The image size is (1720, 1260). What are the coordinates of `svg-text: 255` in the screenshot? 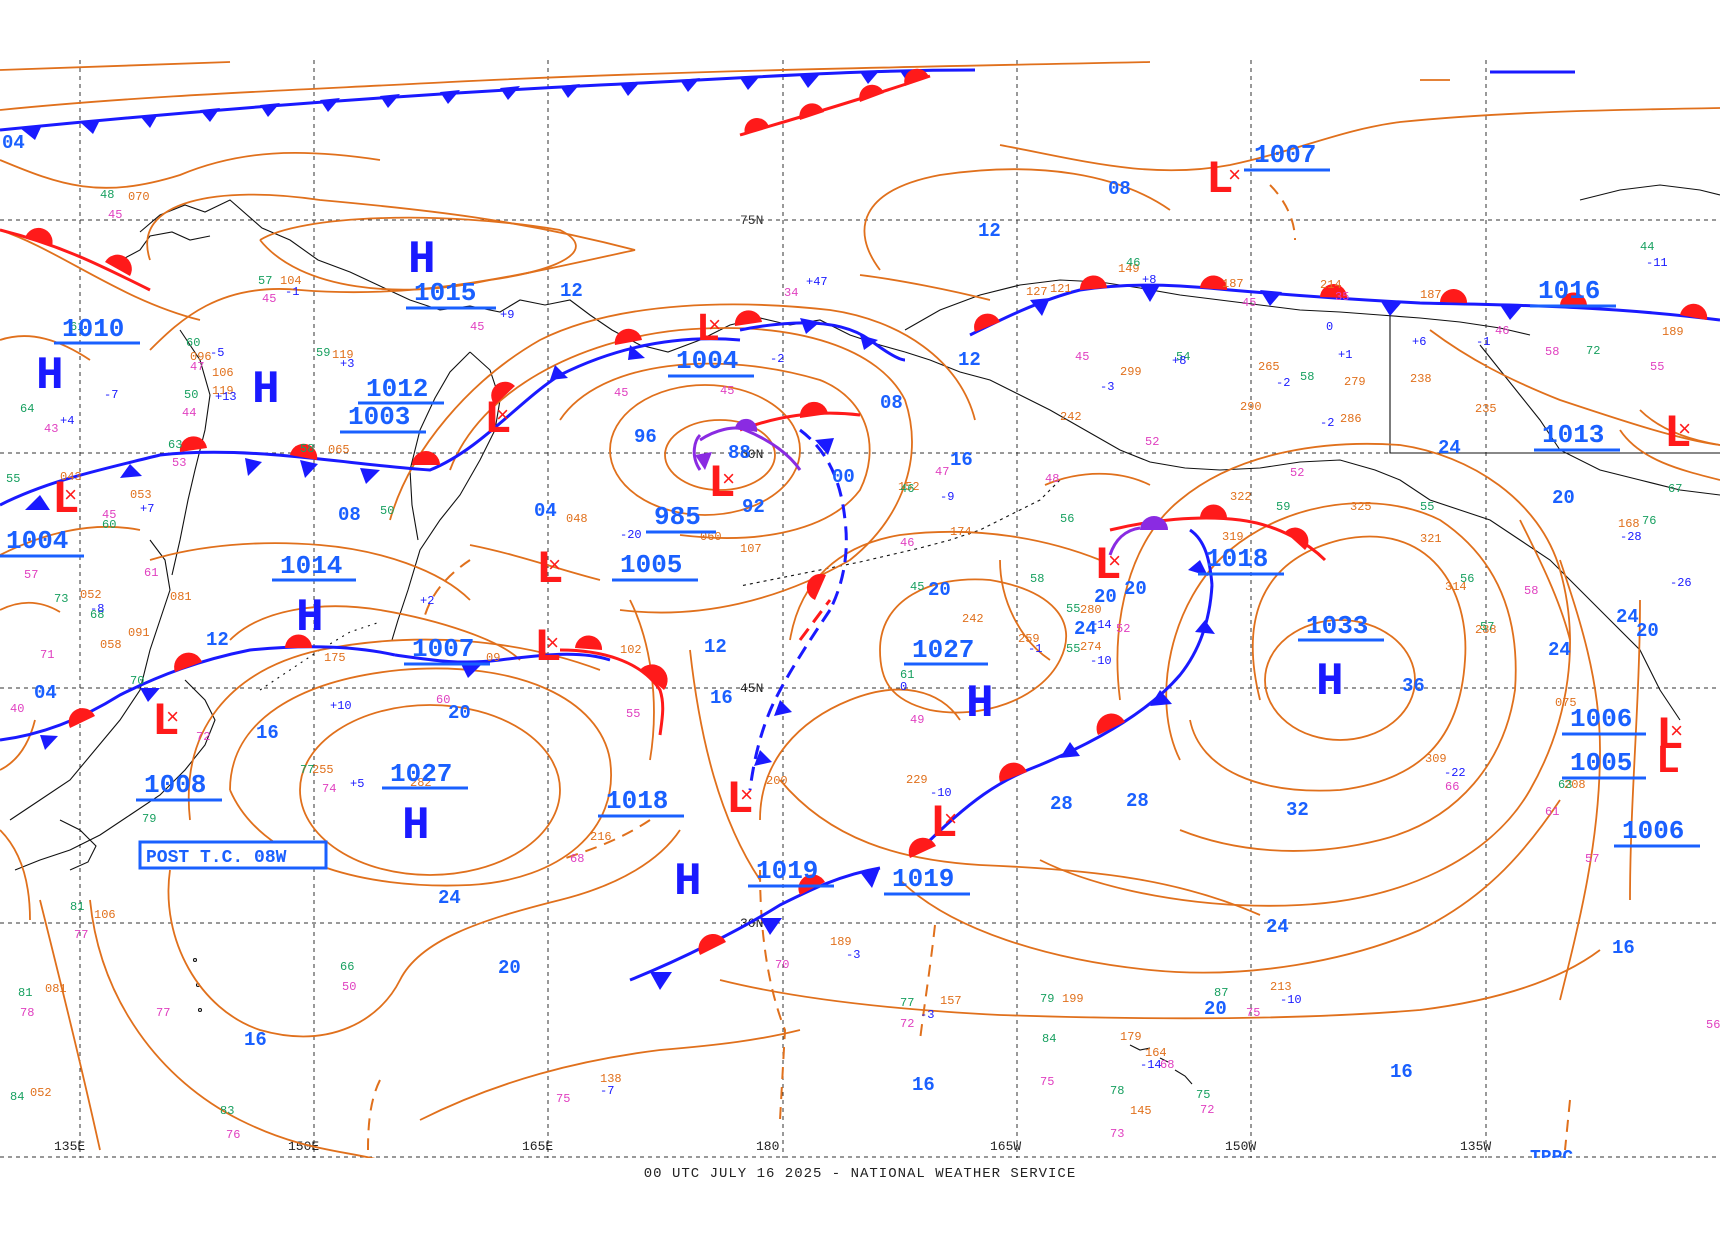 It's located at (323, 770).